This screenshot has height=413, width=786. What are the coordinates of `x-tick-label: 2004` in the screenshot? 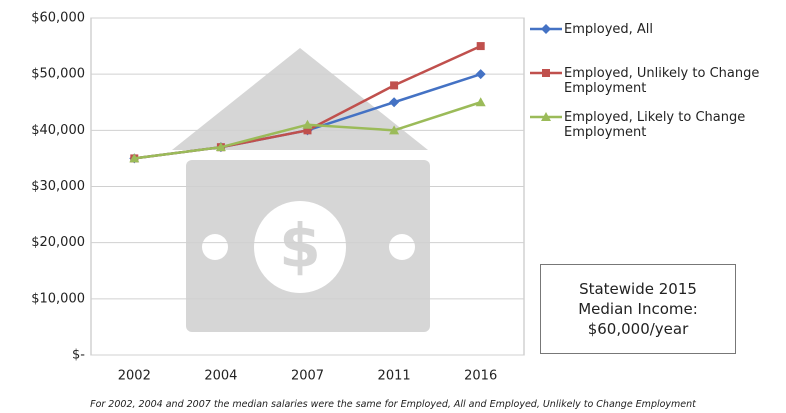 It's located at (220, 376).